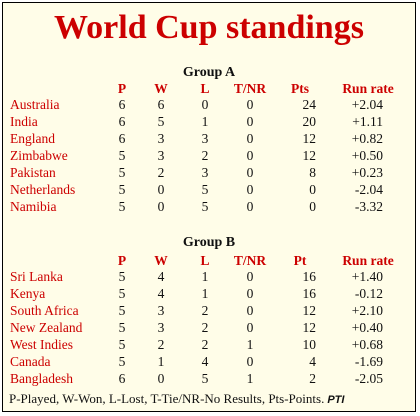 The height and width of the screenshot is (416, 420). I want to click on table-row: India 6 5 1 0 20 +1.11, so click(209, 121).